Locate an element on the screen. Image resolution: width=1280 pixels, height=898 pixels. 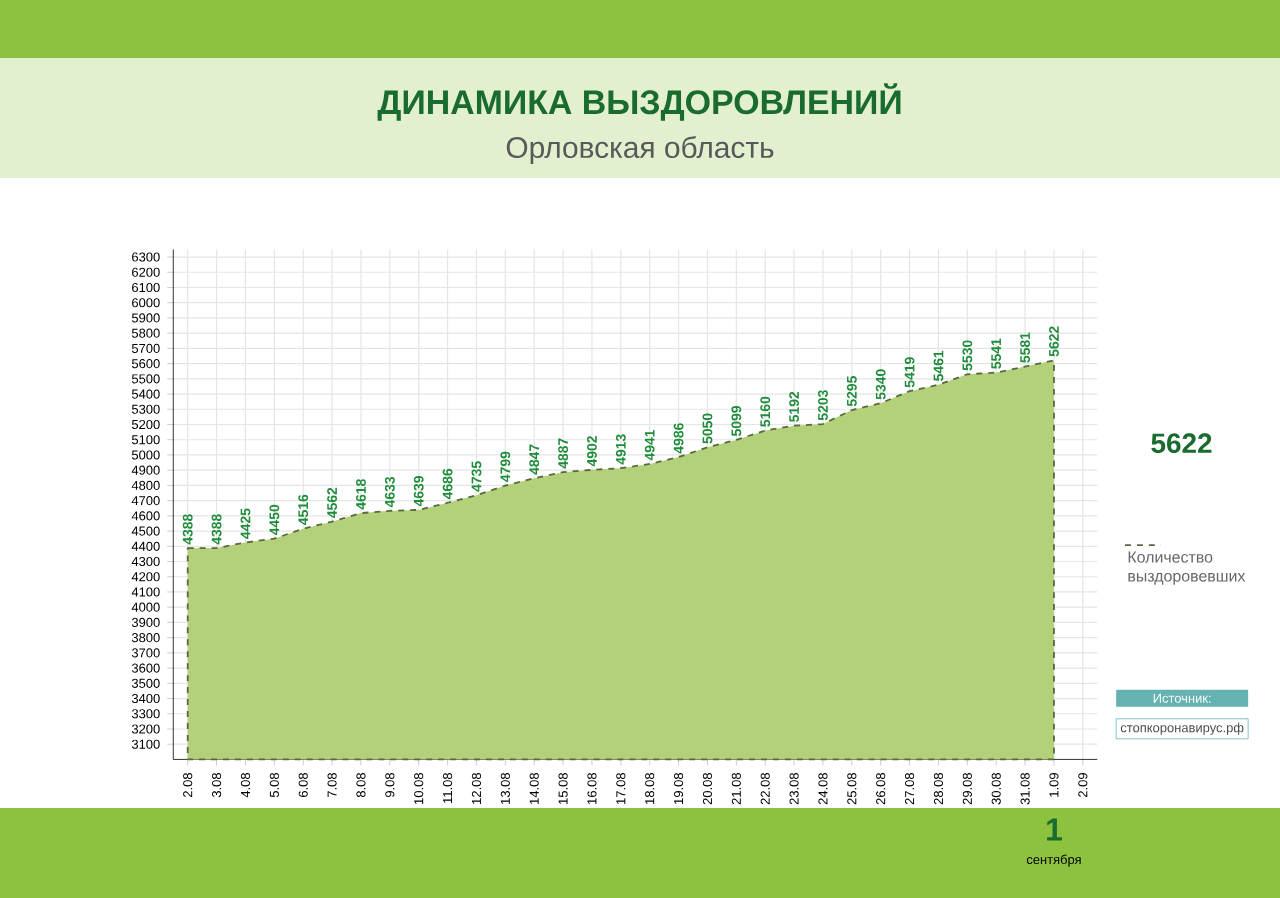
chart-title: ДИНАМИКА ВЫЗДОРОВЛЕНИЙ is located at coordinates (639, 102).